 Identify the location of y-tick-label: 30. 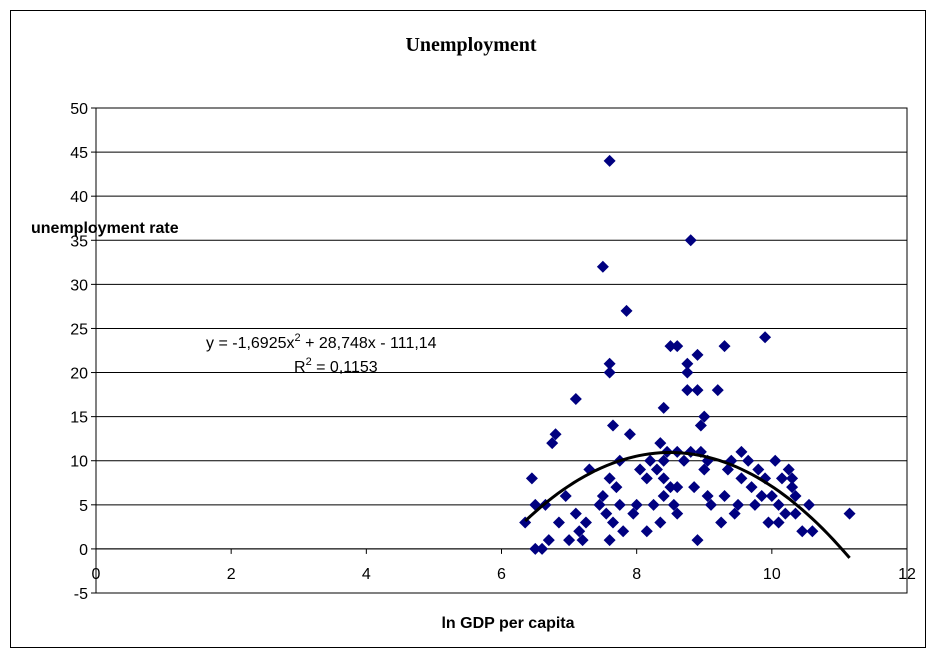
(79, 285).